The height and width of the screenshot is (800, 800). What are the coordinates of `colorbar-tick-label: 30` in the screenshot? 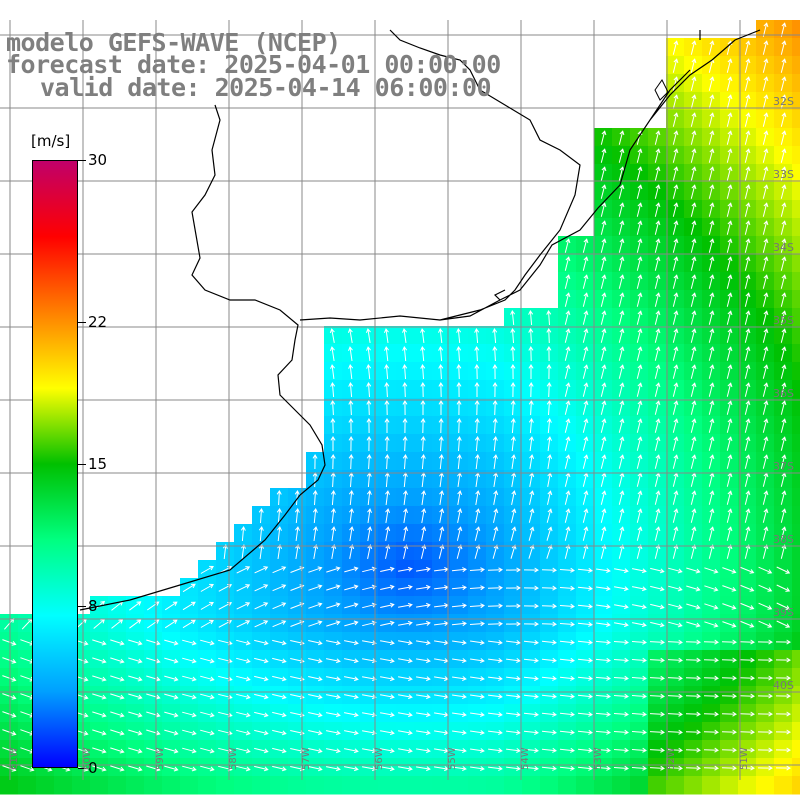 It's located at (98, 160).